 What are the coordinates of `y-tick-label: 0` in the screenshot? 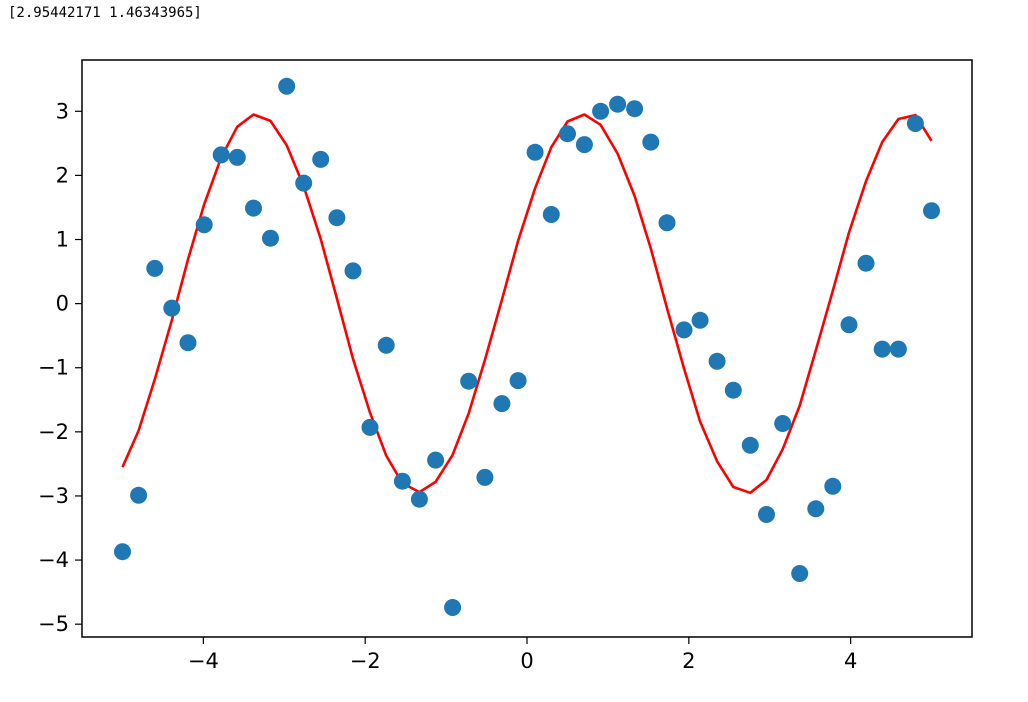 It's located at (62, 304).